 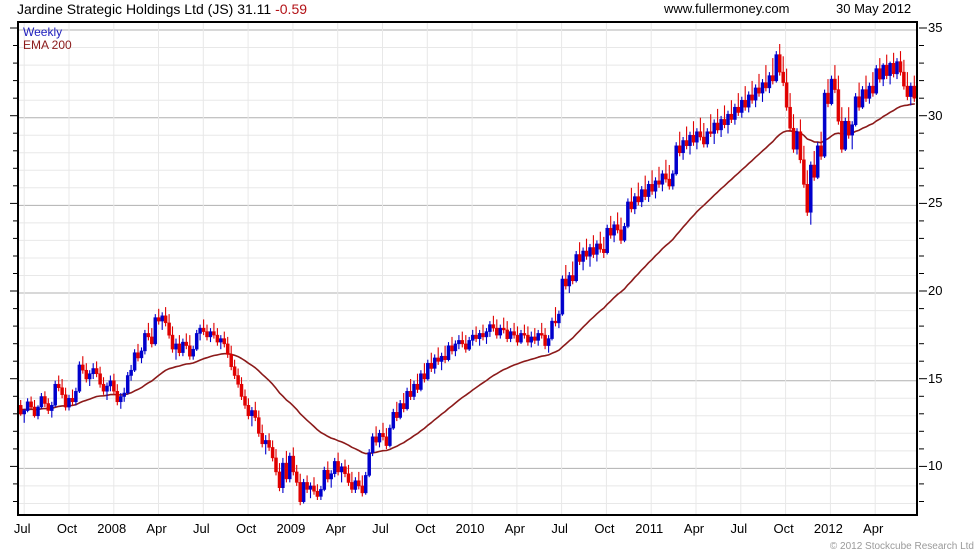 What do you see at coordinates (727, 8) in the screenshot?
I see `website-label: www.fullermoney.com` at bounding box center [727, 8].